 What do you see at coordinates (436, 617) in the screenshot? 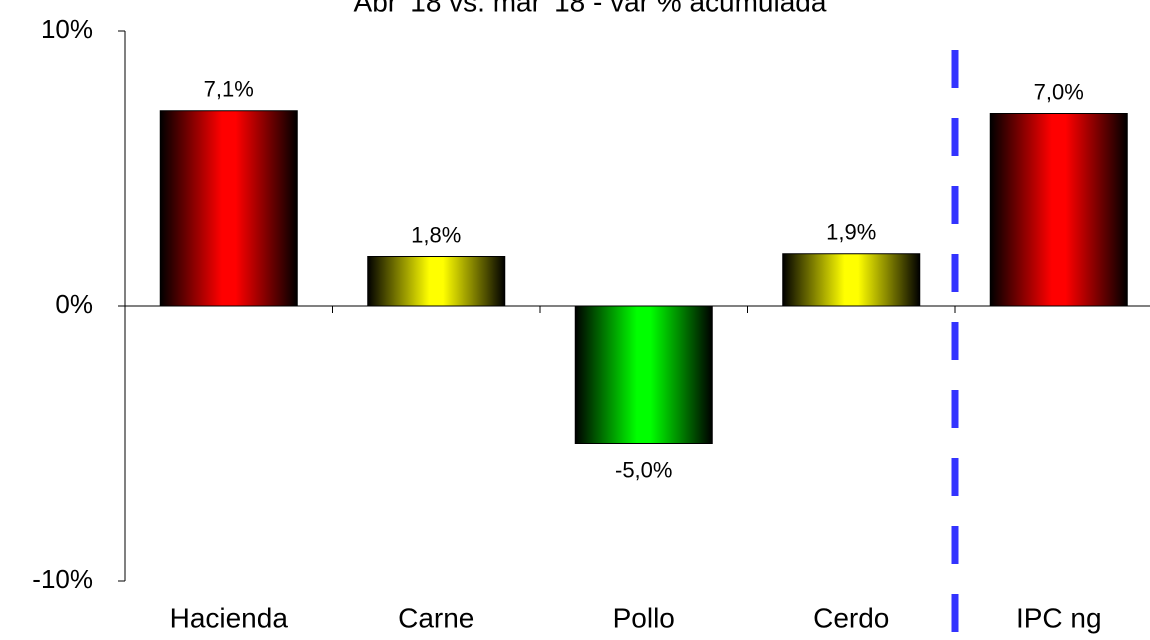
I see `x-tick-label: Carne` at bounding box center [436, 617].